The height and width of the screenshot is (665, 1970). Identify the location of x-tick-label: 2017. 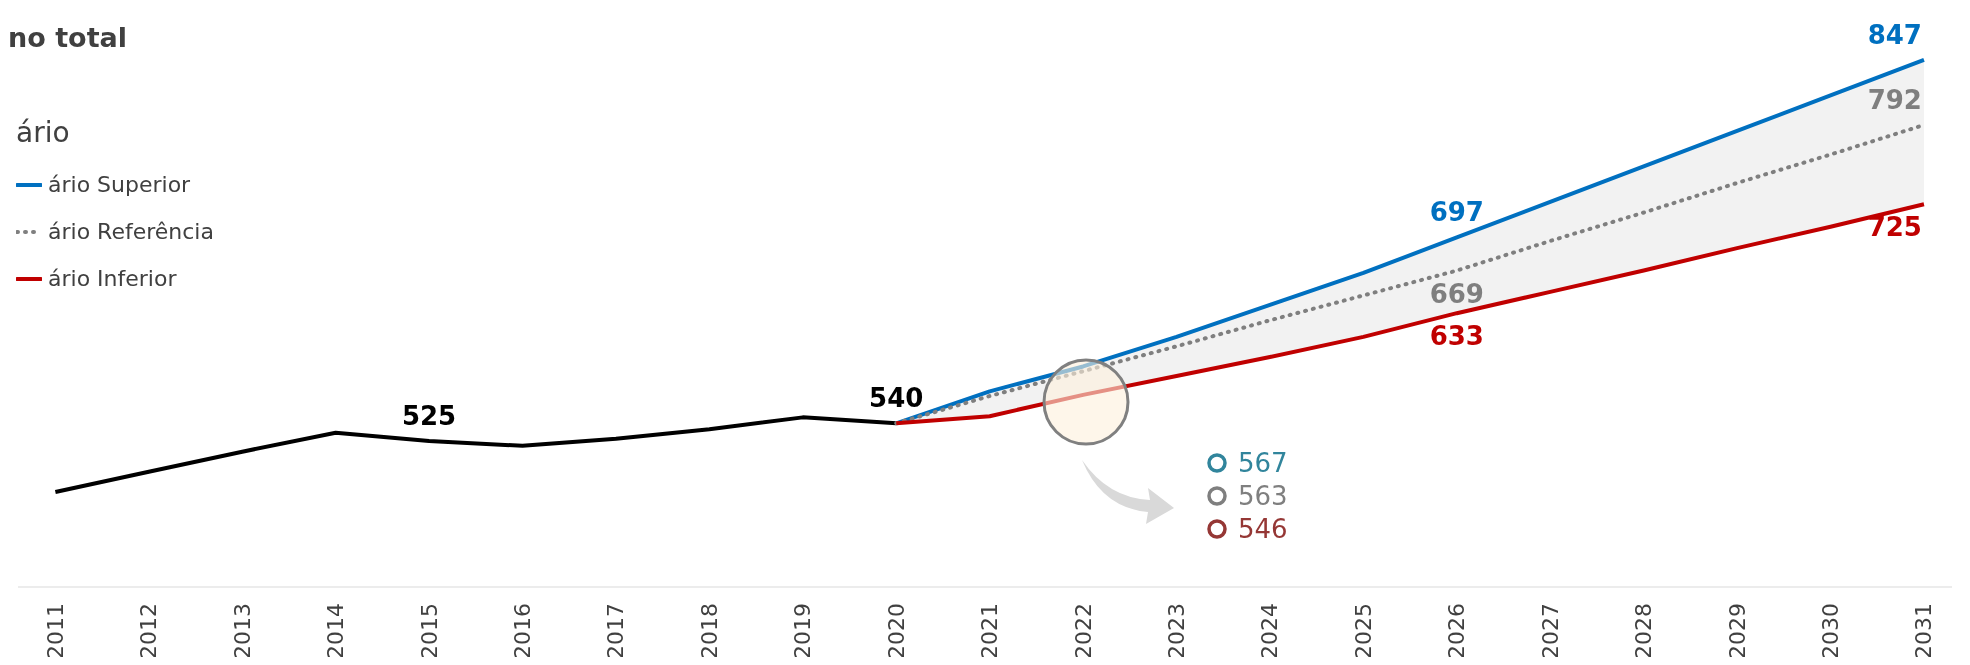
(616, 631).